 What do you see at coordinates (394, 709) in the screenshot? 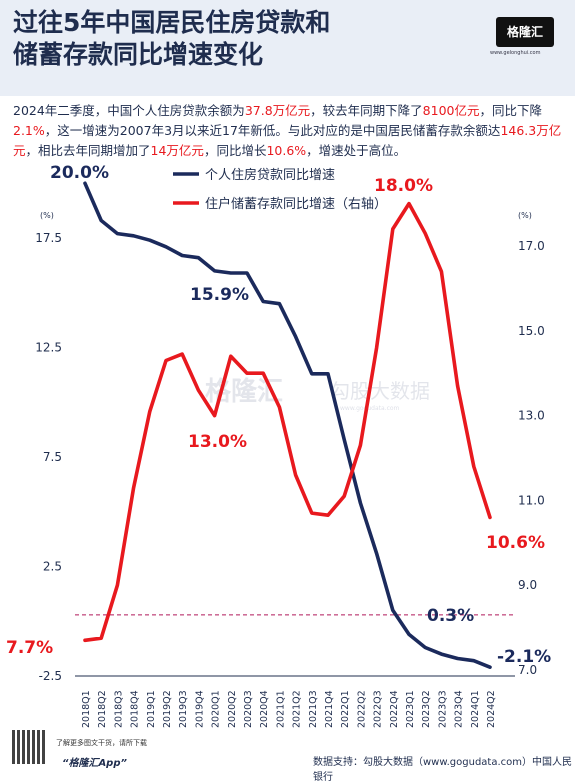
I see `x-tick-label: 2022Q4` at bounding box center [394, 709].